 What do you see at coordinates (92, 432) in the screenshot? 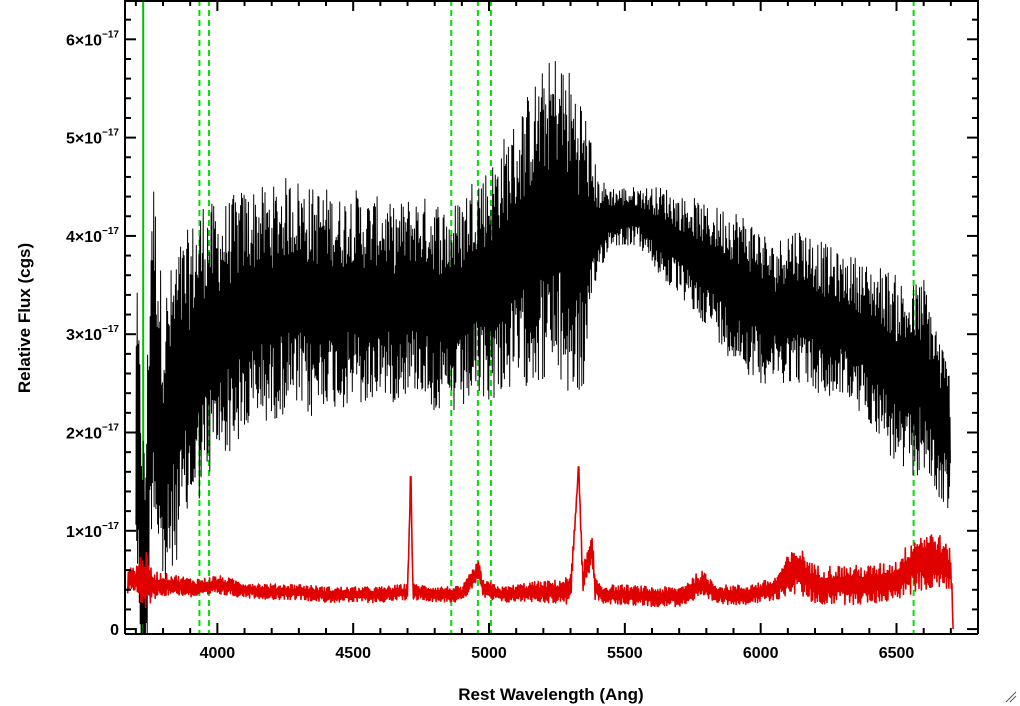
I see `y-tick-label: 2×10⁻¹⁷` at bounding box center [92, 432].